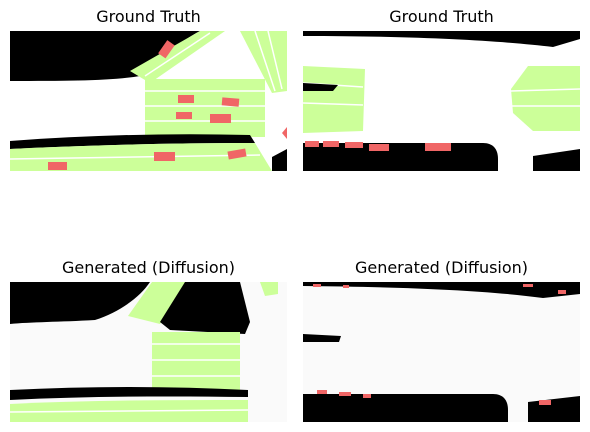 The width and height of the screenshot is (590, 432). Describe the element at coordinates (148, 16) in the screenshot. I see `panel-title-ground-truth-1: Ground Truth` at that location.